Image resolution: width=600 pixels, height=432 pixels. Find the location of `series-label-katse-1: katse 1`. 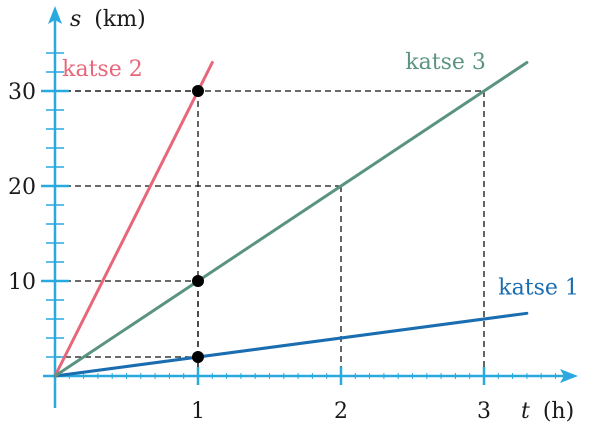

series-label-katse-1: katse 1 is located at coordinates (538, 287).